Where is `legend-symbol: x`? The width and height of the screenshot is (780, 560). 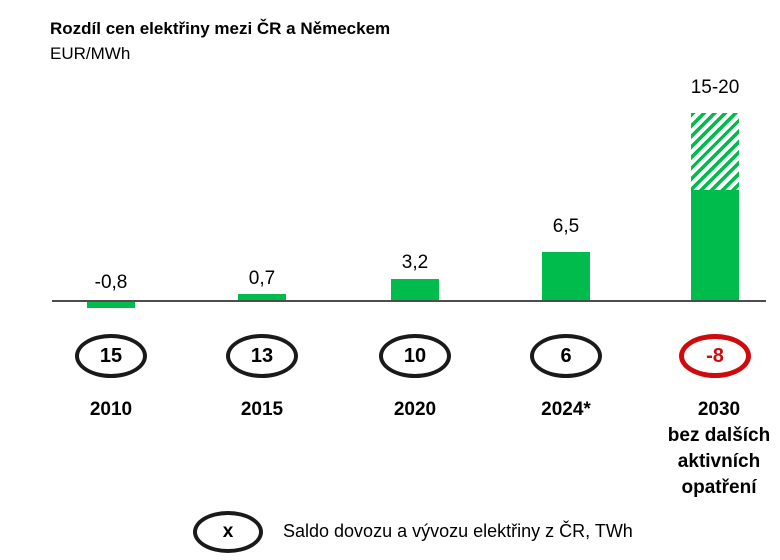 legend-symbol: x is located at coordinates (228, 531).